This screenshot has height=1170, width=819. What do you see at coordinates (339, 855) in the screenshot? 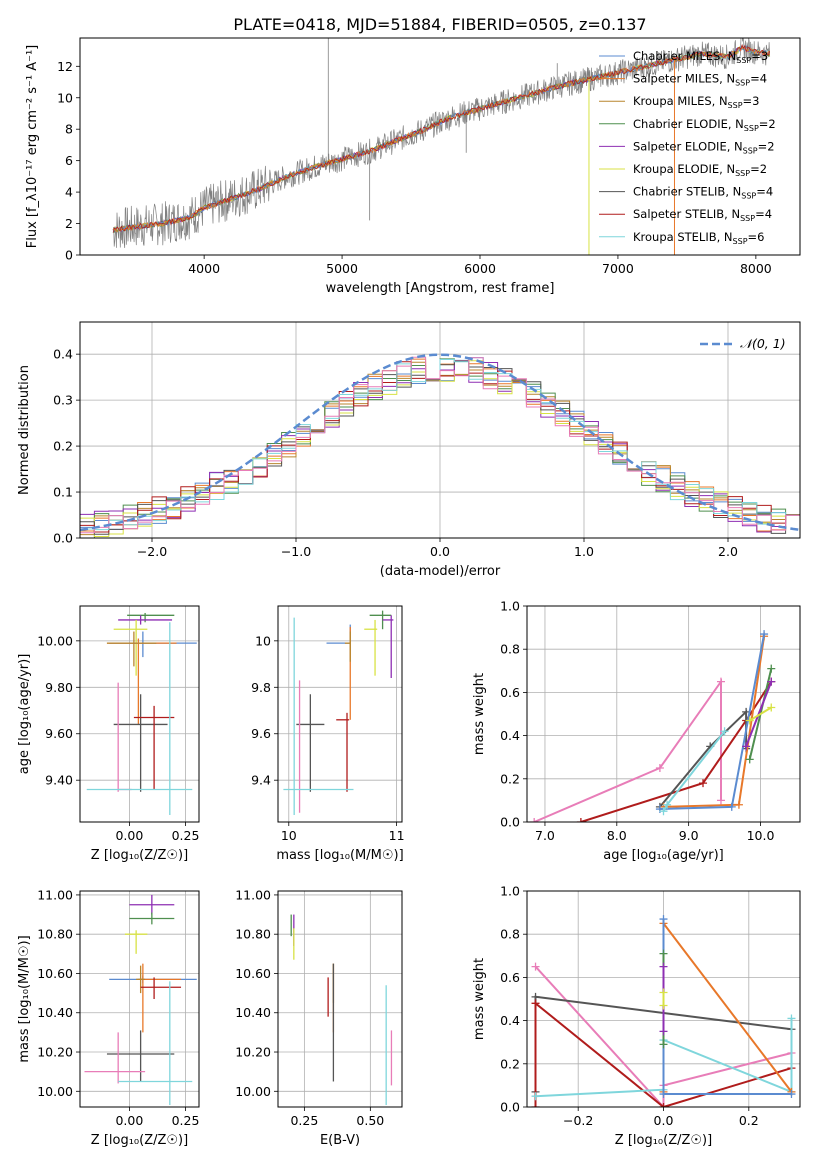
I see `x-axis-label: mass [log₁₀(M/M☉)]` at bounding box center [339, 855].